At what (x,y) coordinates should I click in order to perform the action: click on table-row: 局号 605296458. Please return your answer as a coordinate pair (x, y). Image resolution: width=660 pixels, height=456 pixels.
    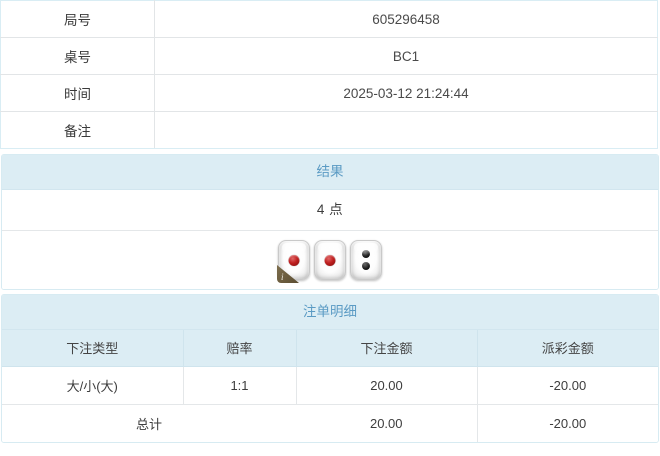
    Looking at the image, I should click on (329, 19).